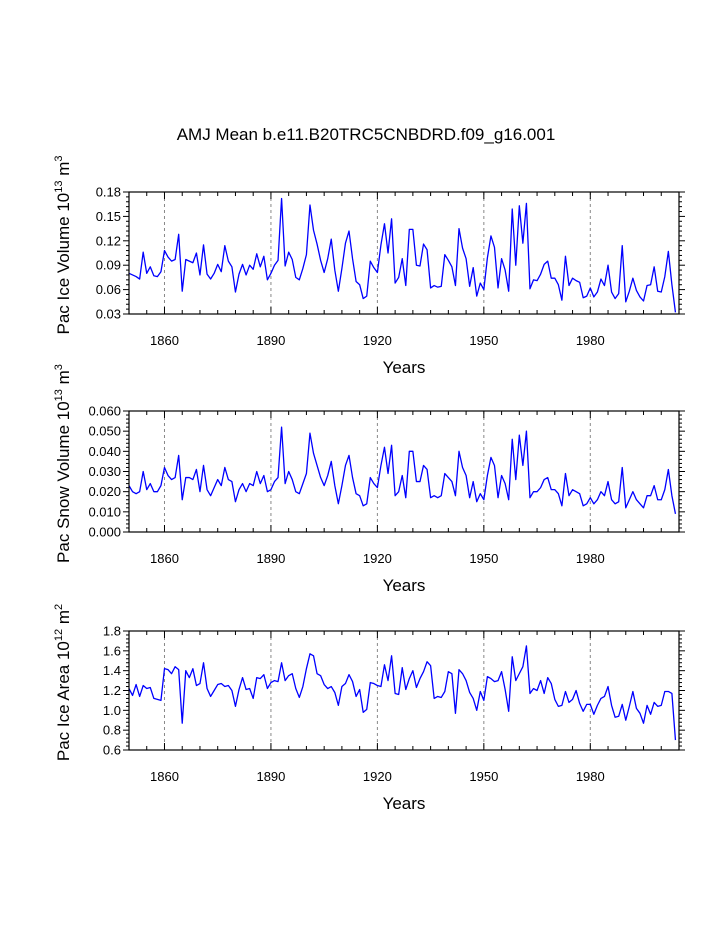 The image size is (723, 940). Describe the element at coordinates (108, 216) in the screenshot. I see `y-tick-label: 0.15` at that location.